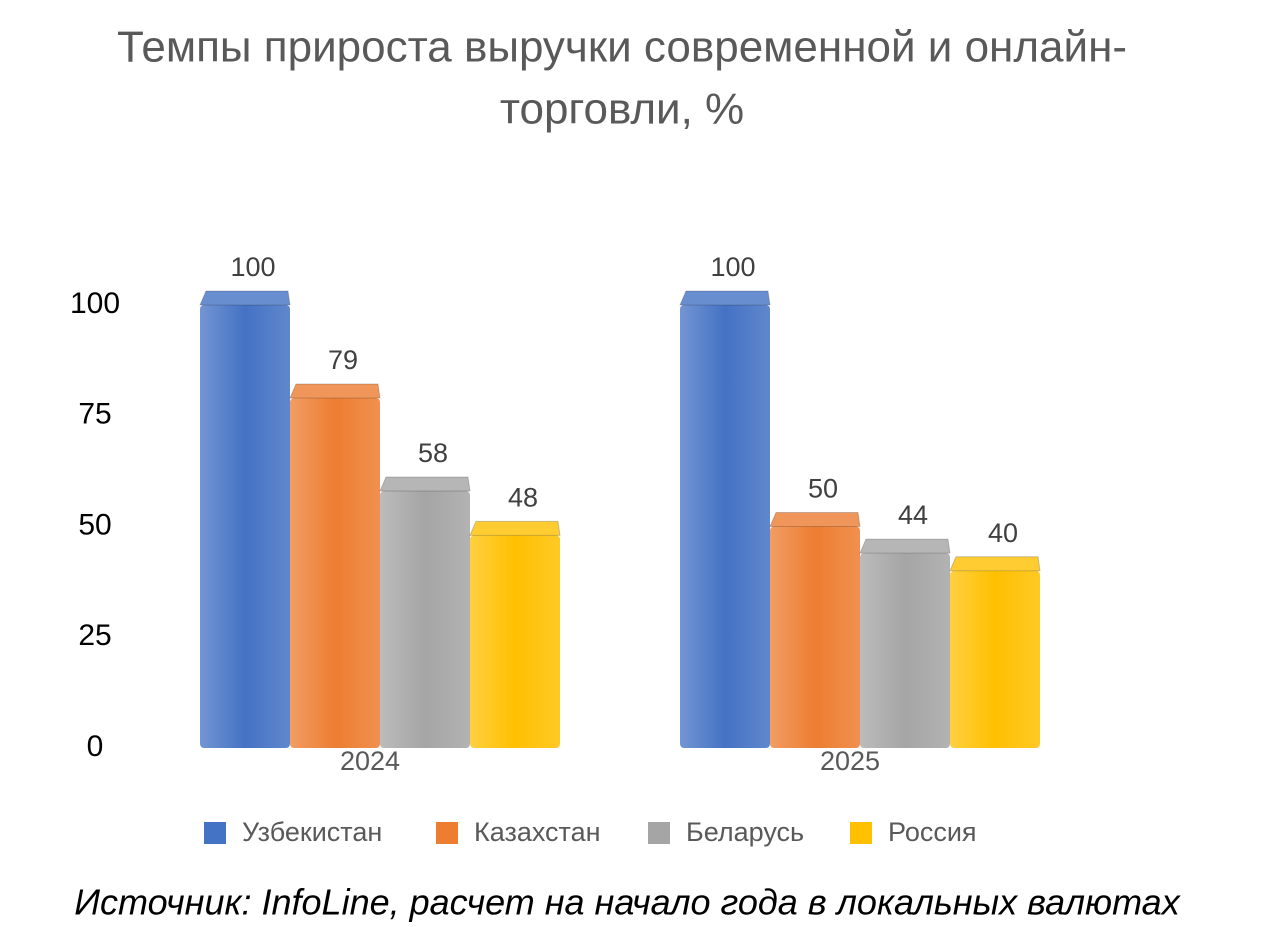 The image size is (1280, 927). Describe the element at coordinates (433, 453) in the screenshot. I see `data-label: 58` at that location.